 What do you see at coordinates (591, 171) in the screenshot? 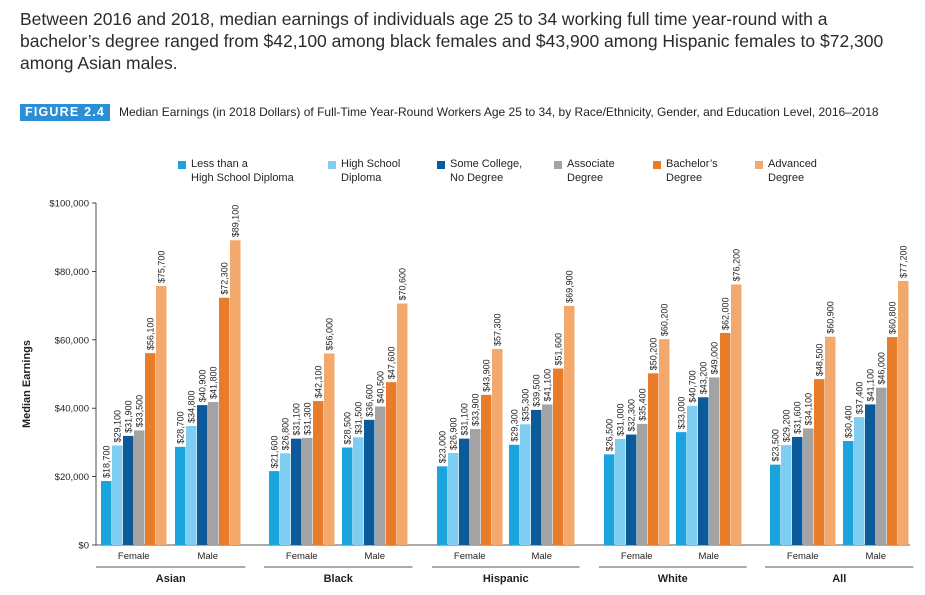
I see `legend-label: Associate Degree` at bounding box center [591, 171].